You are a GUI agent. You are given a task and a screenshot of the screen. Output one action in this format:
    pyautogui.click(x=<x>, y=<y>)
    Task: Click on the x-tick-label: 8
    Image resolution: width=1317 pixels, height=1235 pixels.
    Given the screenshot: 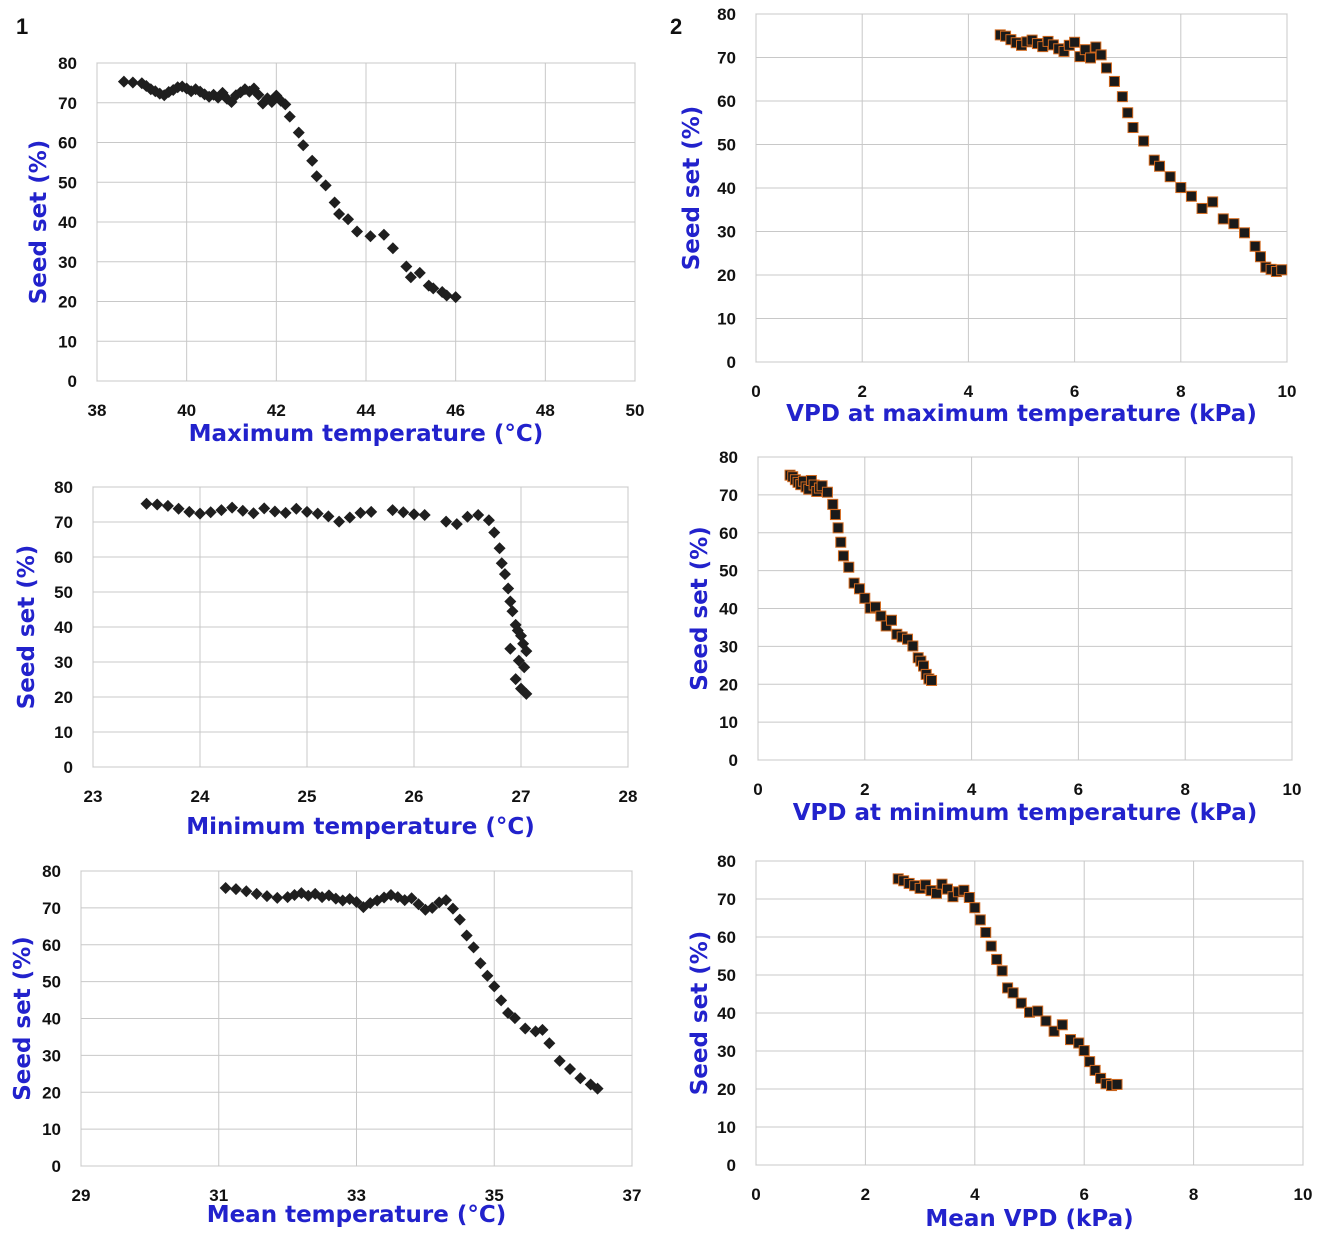 What is the action you would take?
    pyautogui.click(x=1180, y=391)
    